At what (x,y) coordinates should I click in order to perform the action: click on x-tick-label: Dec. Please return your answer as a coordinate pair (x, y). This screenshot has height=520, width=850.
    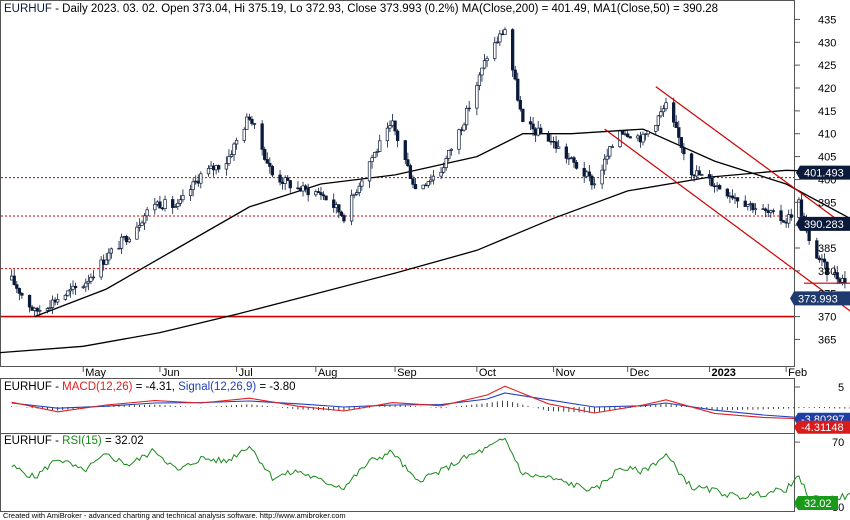
    Looking at the image, I should click on (640, 373).